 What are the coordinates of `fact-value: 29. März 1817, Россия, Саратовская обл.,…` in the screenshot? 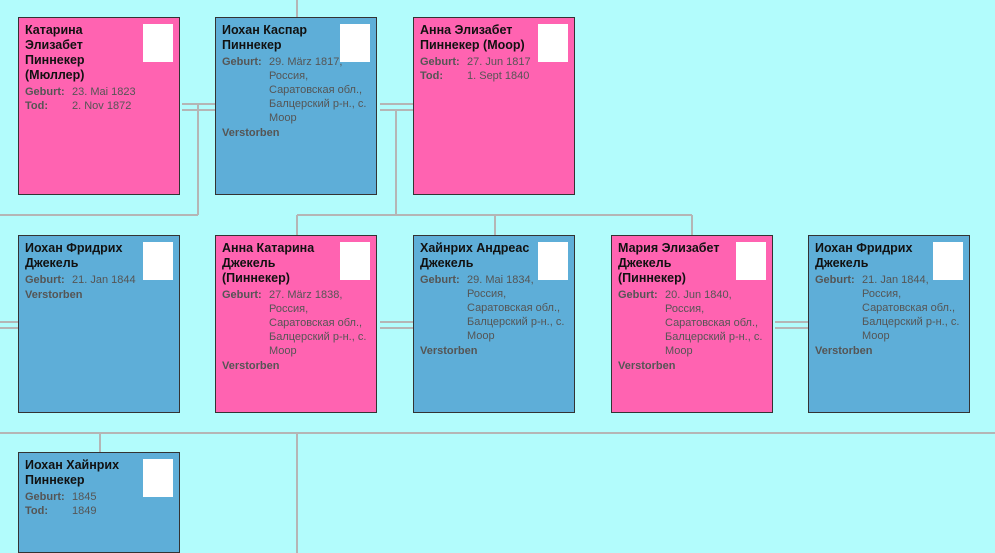 It's located at (318, 90).